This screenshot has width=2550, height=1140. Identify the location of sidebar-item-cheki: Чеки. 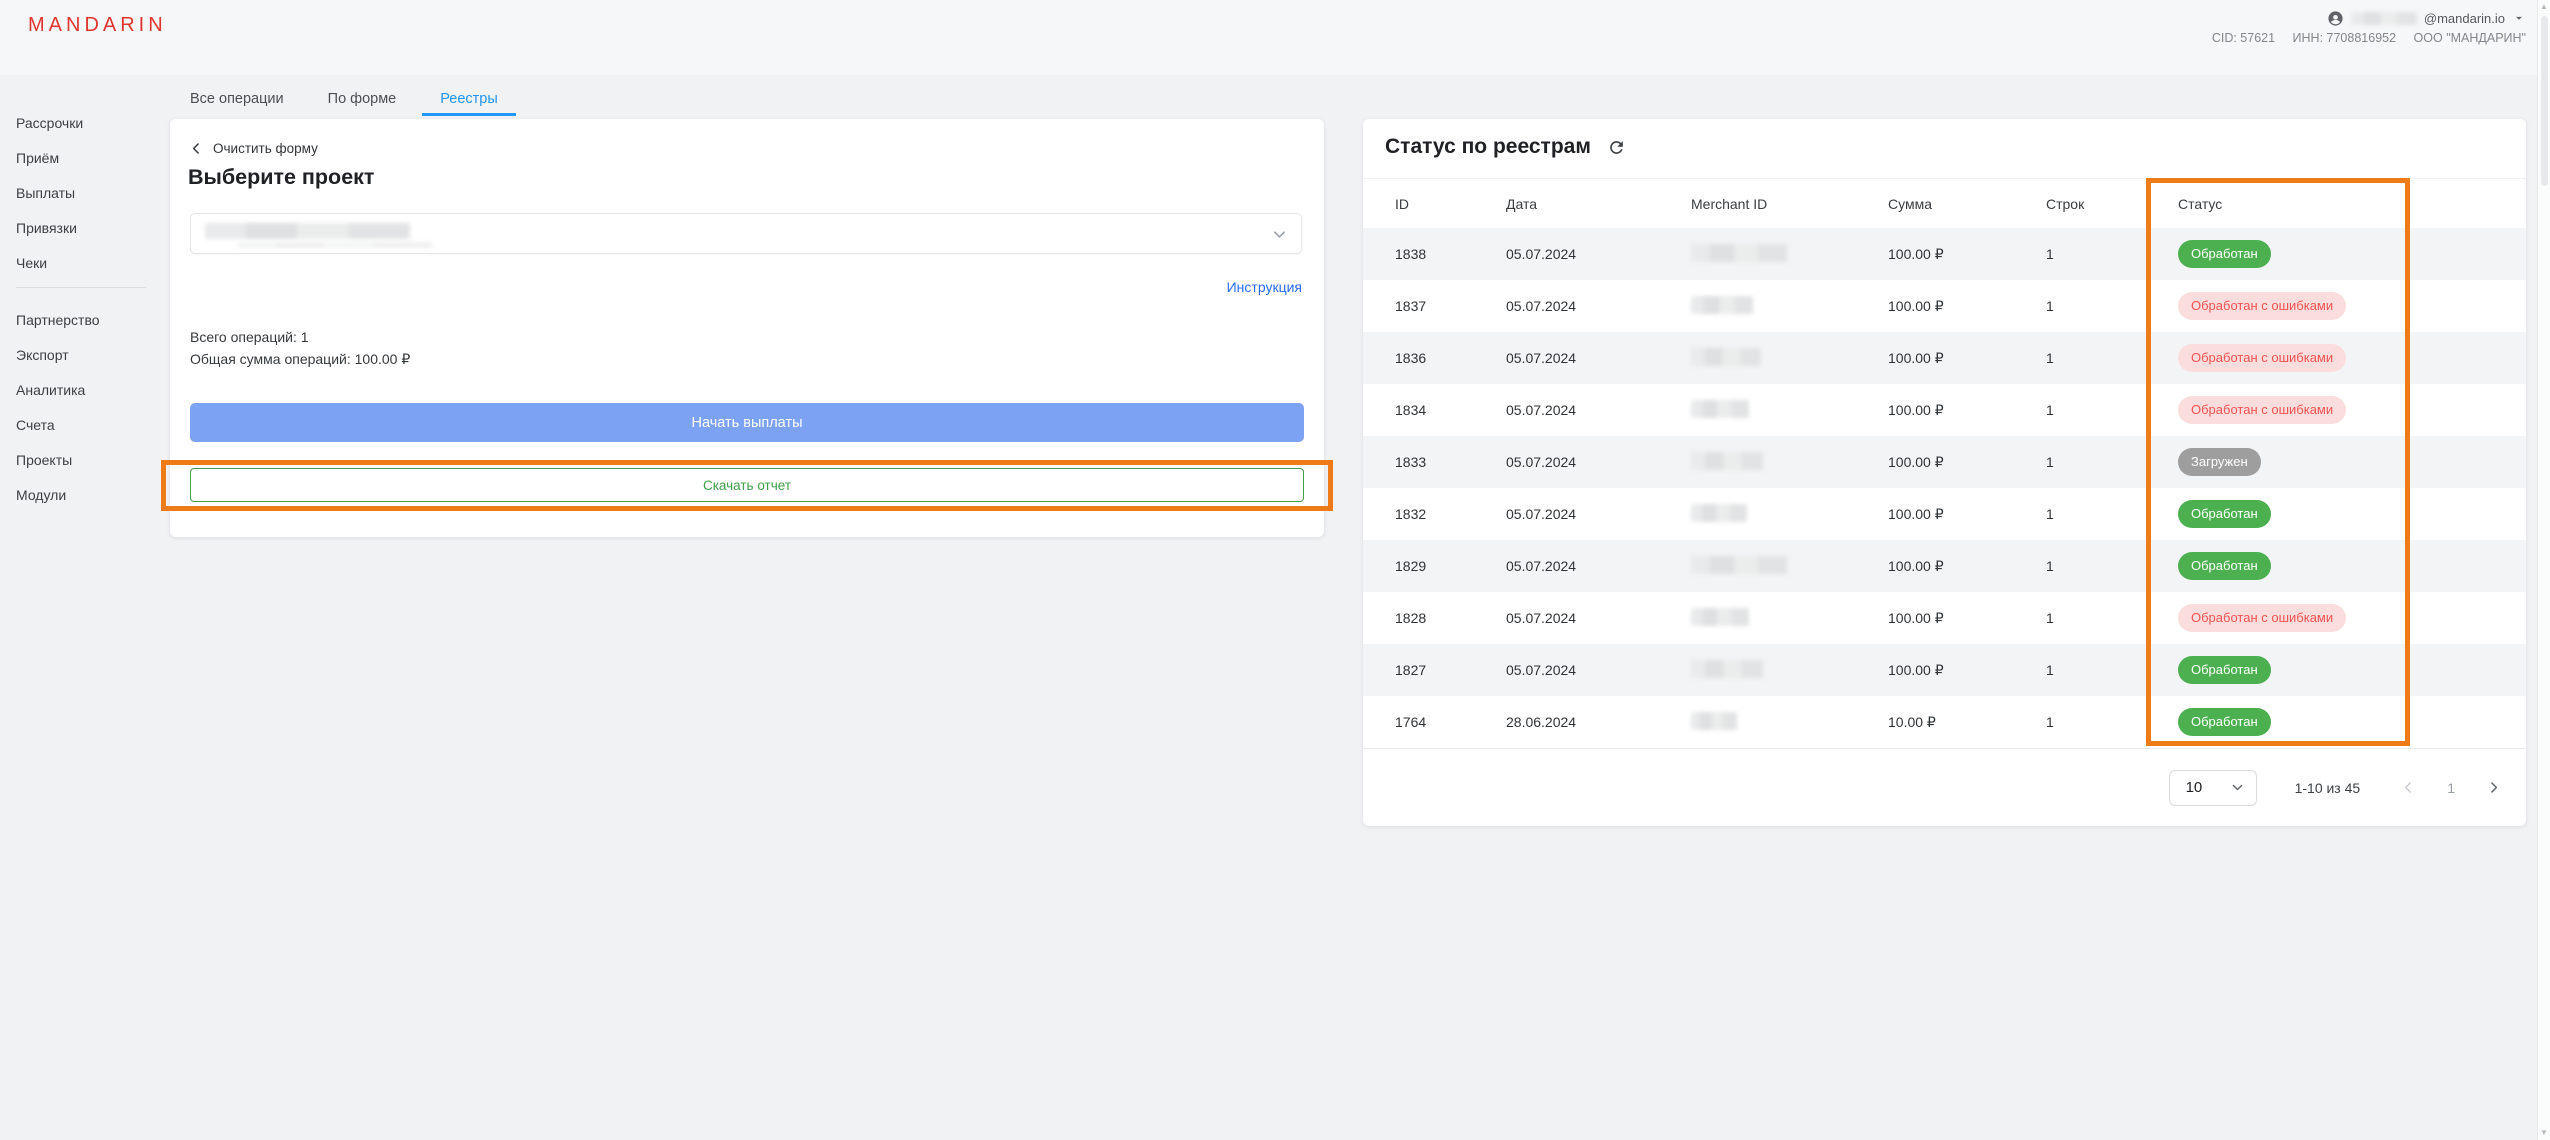
(32, 263).